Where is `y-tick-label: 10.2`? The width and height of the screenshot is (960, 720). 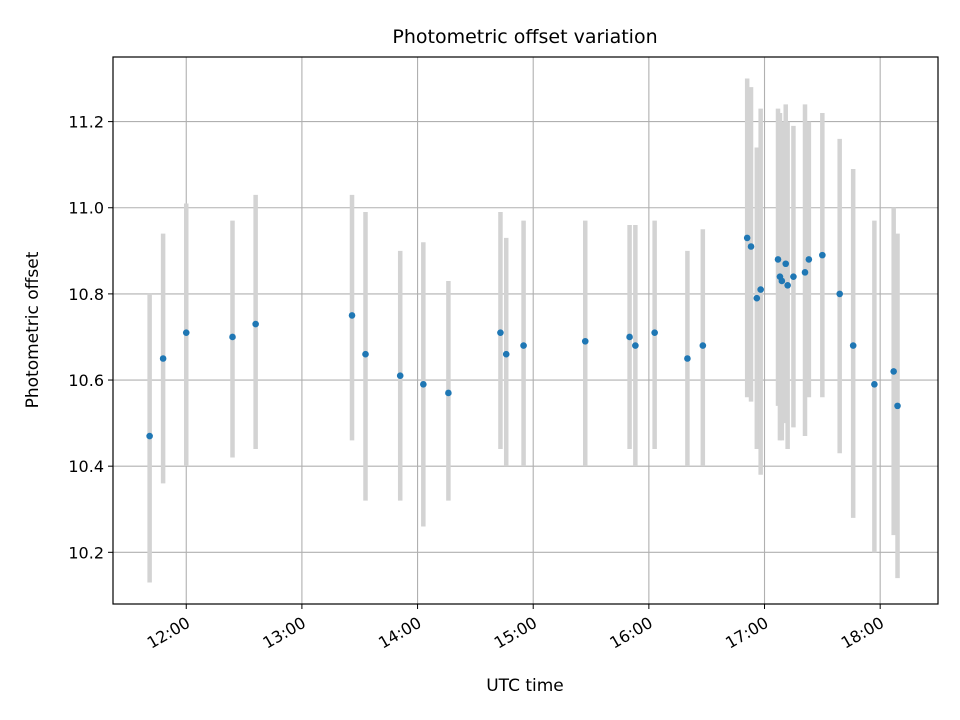
y-tick-label: 10.2 is located at coordinates (86, 552).